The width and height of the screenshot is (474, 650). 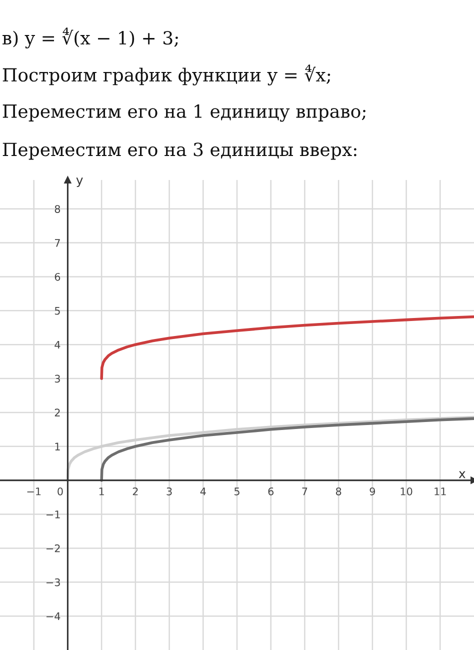 I want to click on text: Переместим его на 1 единицу вправо;, so click(x=184, y=113).